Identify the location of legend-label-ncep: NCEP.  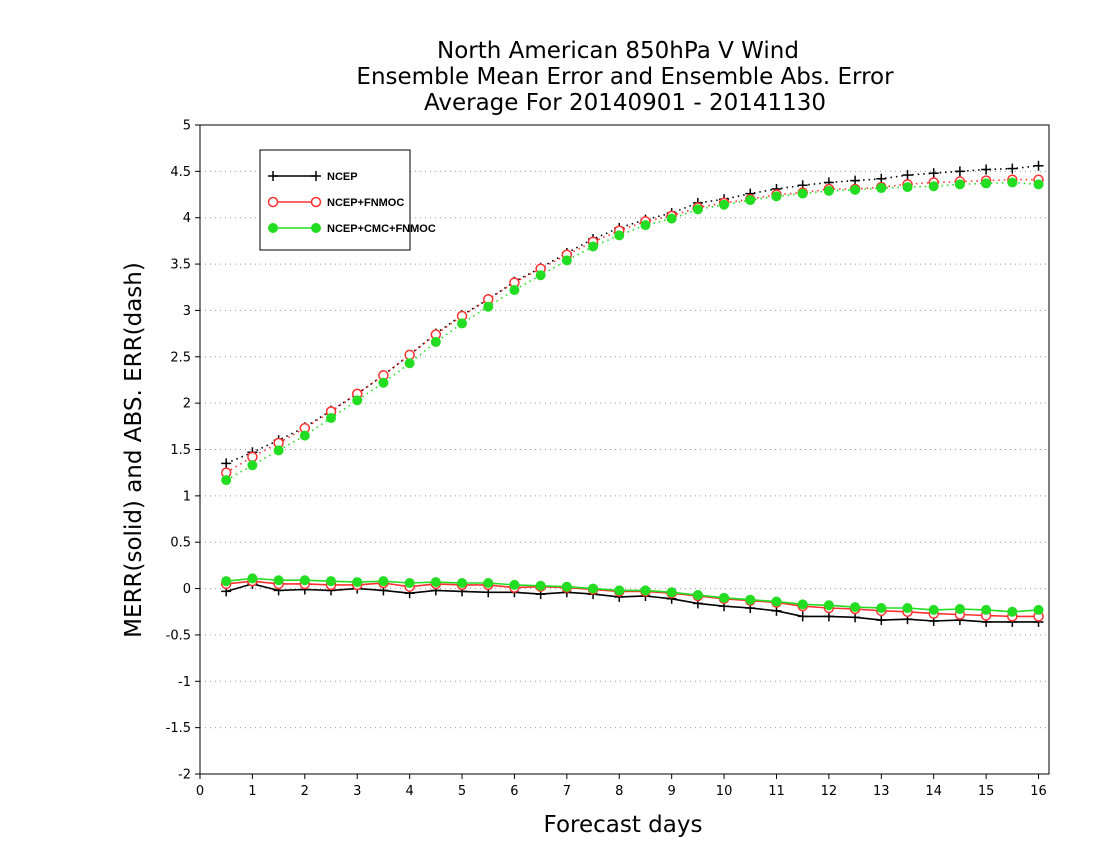
(342, 177).